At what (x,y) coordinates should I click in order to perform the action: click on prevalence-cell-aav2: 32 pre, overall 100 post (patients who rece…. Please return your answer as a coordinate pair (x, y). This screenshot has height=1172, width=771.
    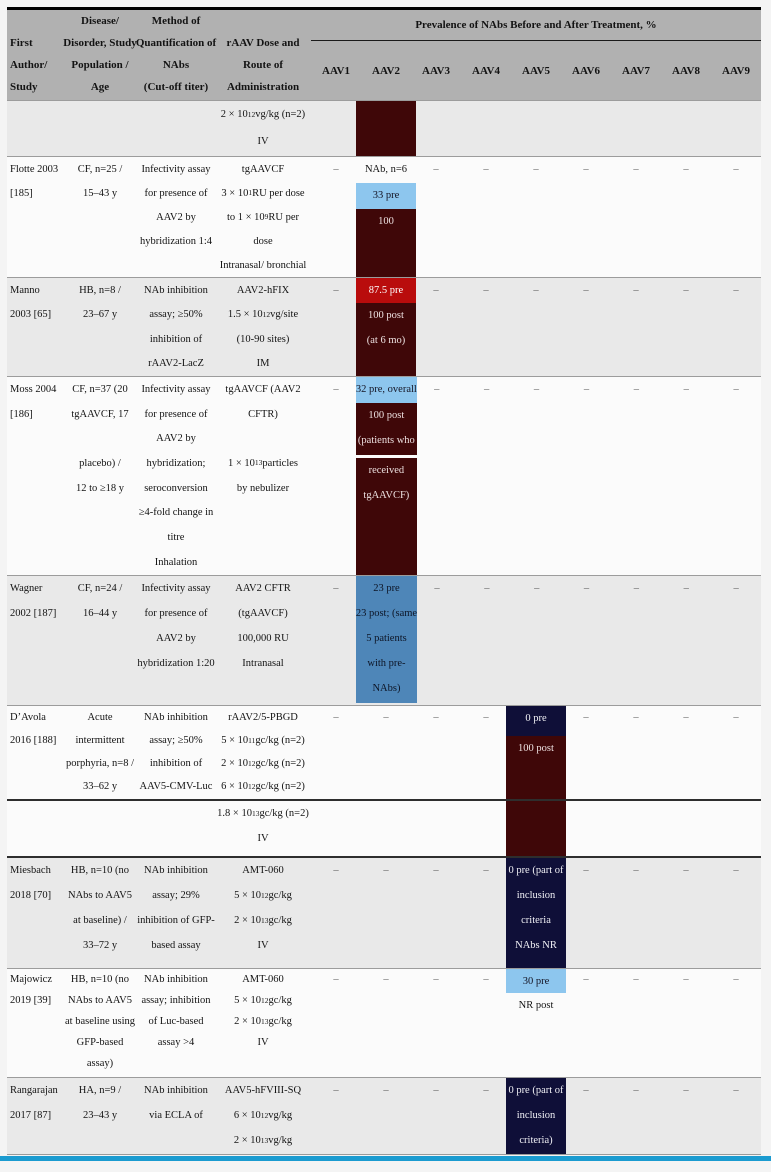
    Looking at the image, I should click on (386, 476).